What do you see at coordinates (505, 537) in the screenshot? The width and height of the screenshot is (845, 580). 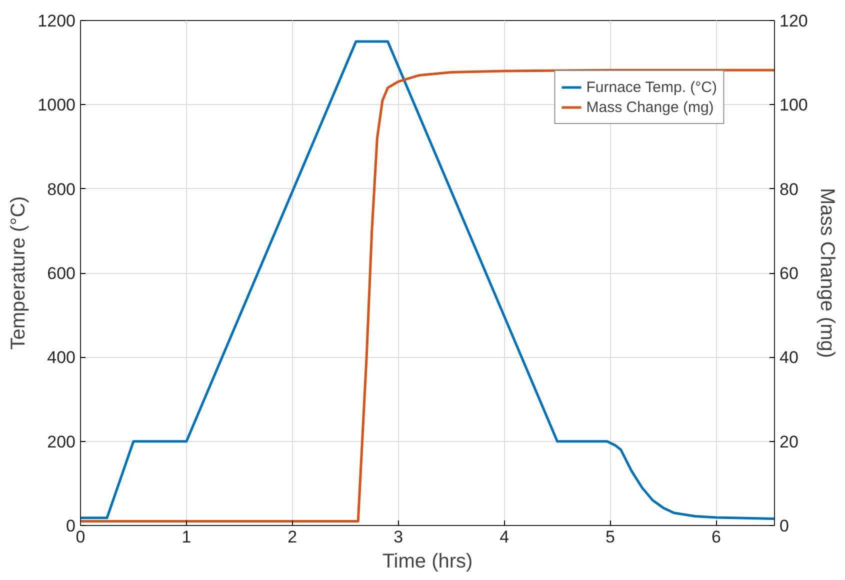 I see `x-tick-label: 4` at bounding box center [505, 537].